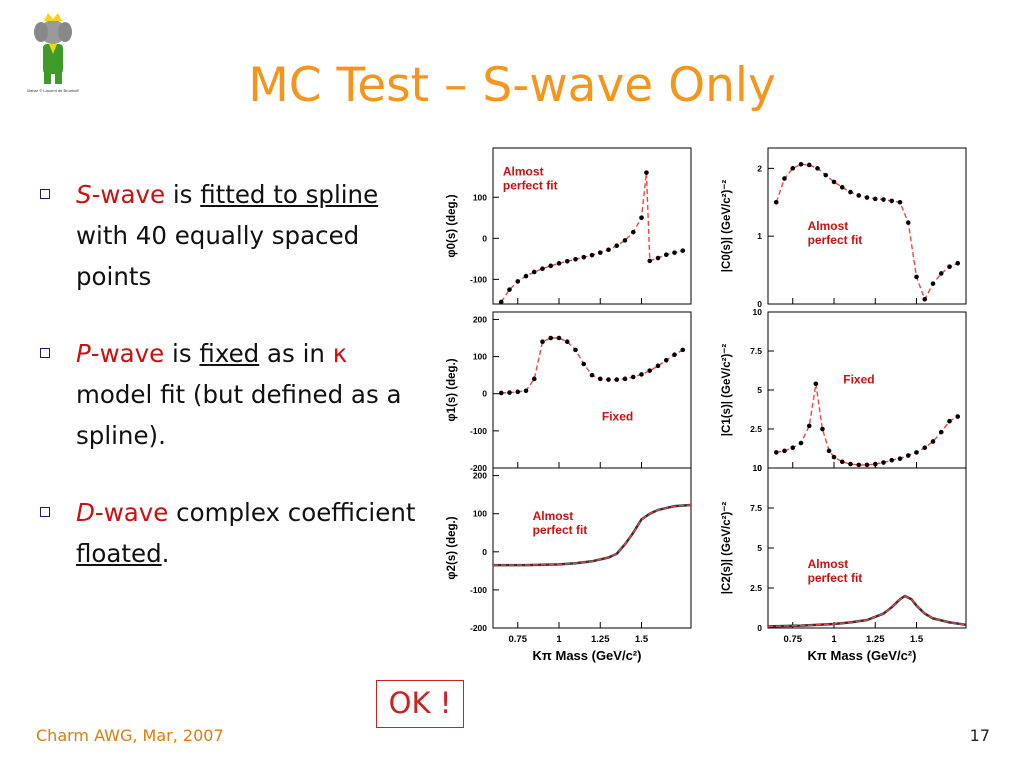 The width and height of the screenshot is (1024, 768). I want to click on annotation-label: Almost perfect fit, so click(835, 571).